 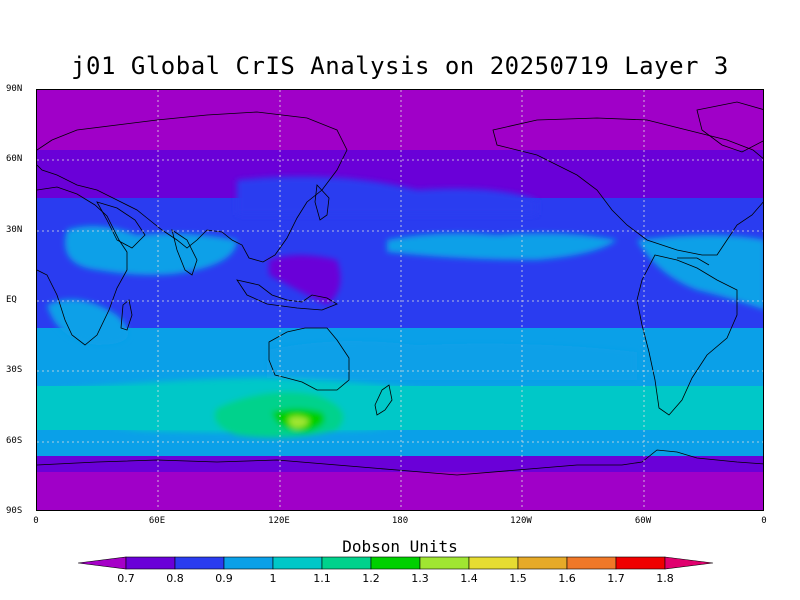 I want to click on colorbar-tick-label: 1.6, so click(x=567, y=578).